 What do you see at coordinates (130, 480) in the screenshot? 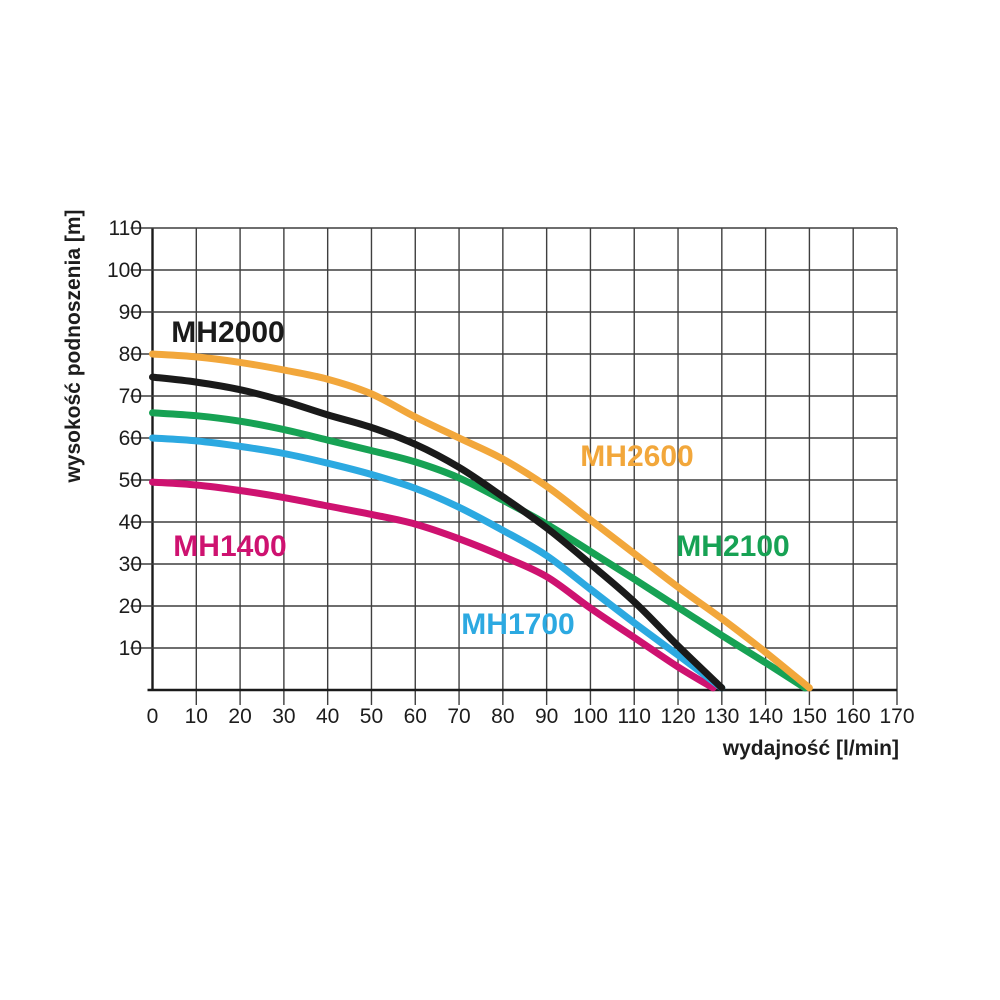
I see `y-tick-label-50: 50` at bounding box center [130, 480].